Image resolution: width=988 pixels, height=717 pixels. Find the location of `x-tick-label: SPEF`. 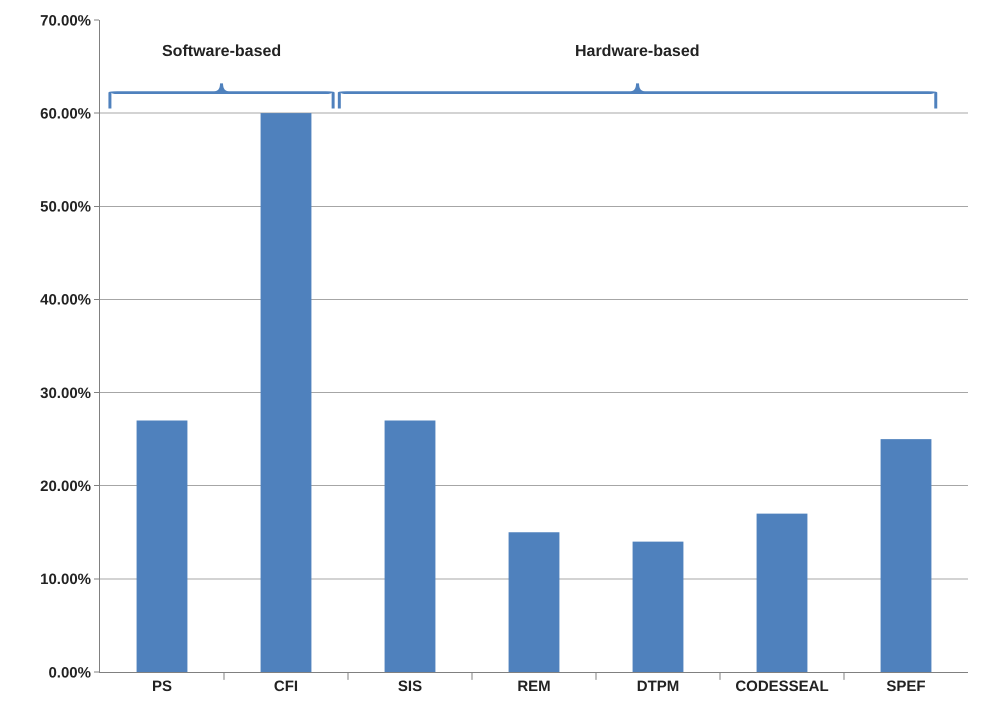

x-tick-label: SPEF is located at coordinates (906, 686).